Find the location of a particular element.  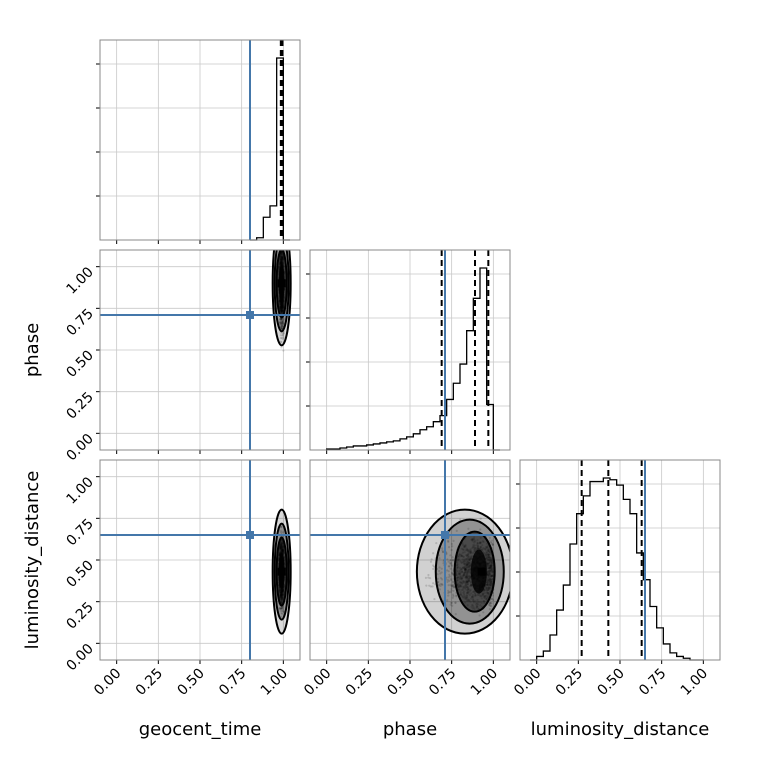

histogram-step-luminosity-distance is located at coordinates (617, 569).